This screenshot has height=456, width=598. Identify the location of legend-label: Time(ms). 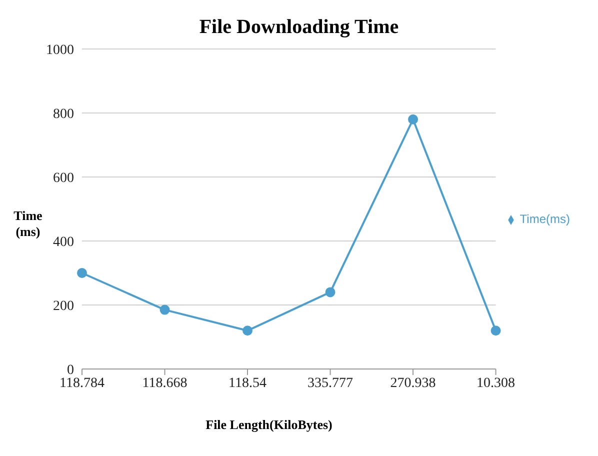
(545, 219).